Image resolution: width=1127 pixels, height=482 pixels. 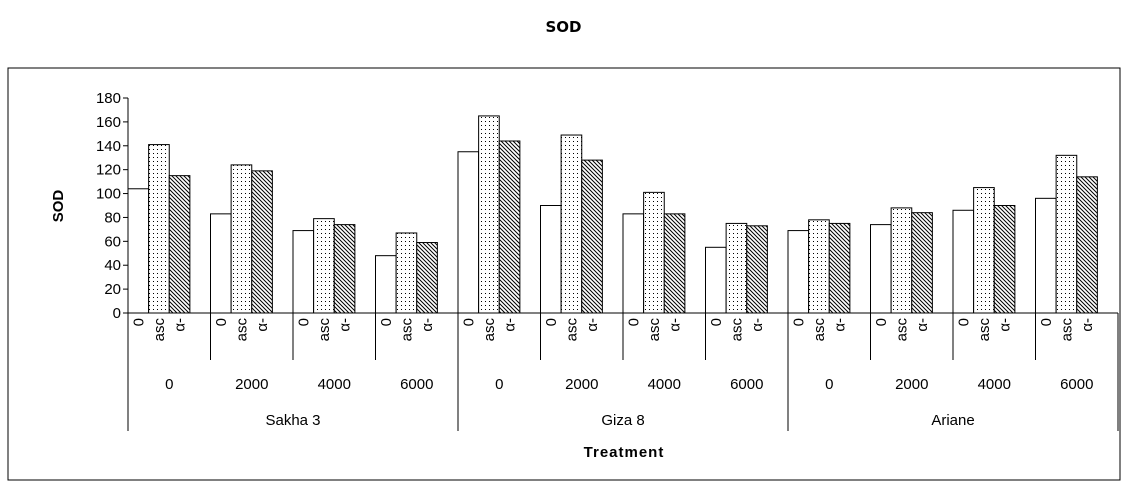 I want to click on y-tick-label: 180, so click(x=108, y=98).